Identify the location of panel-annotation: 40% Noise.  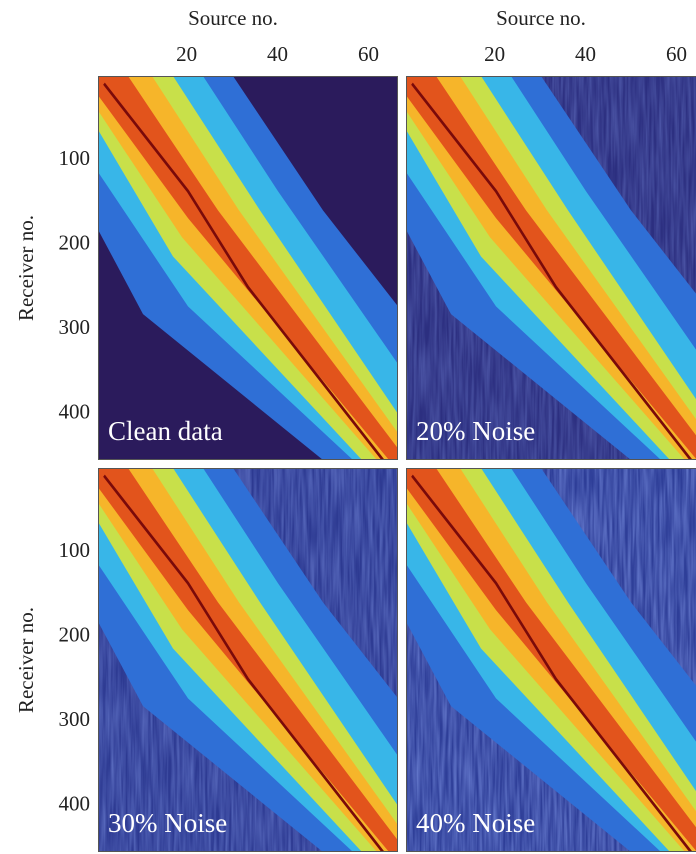
(475, 823).